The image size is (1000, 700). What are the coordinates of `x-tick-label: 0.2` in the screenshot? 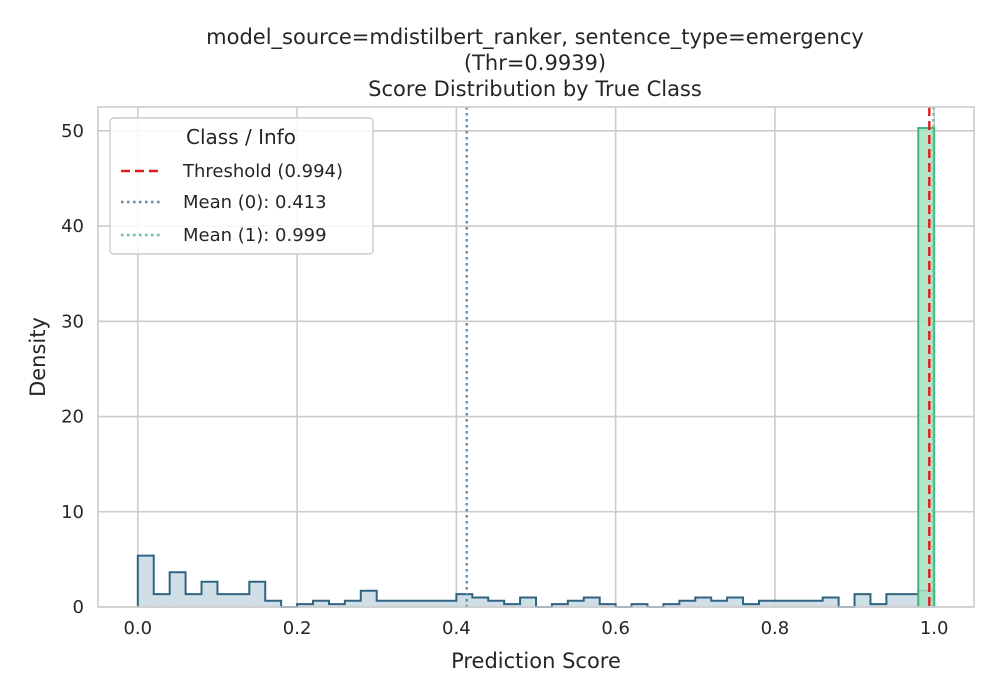 It's located at (297, 628).